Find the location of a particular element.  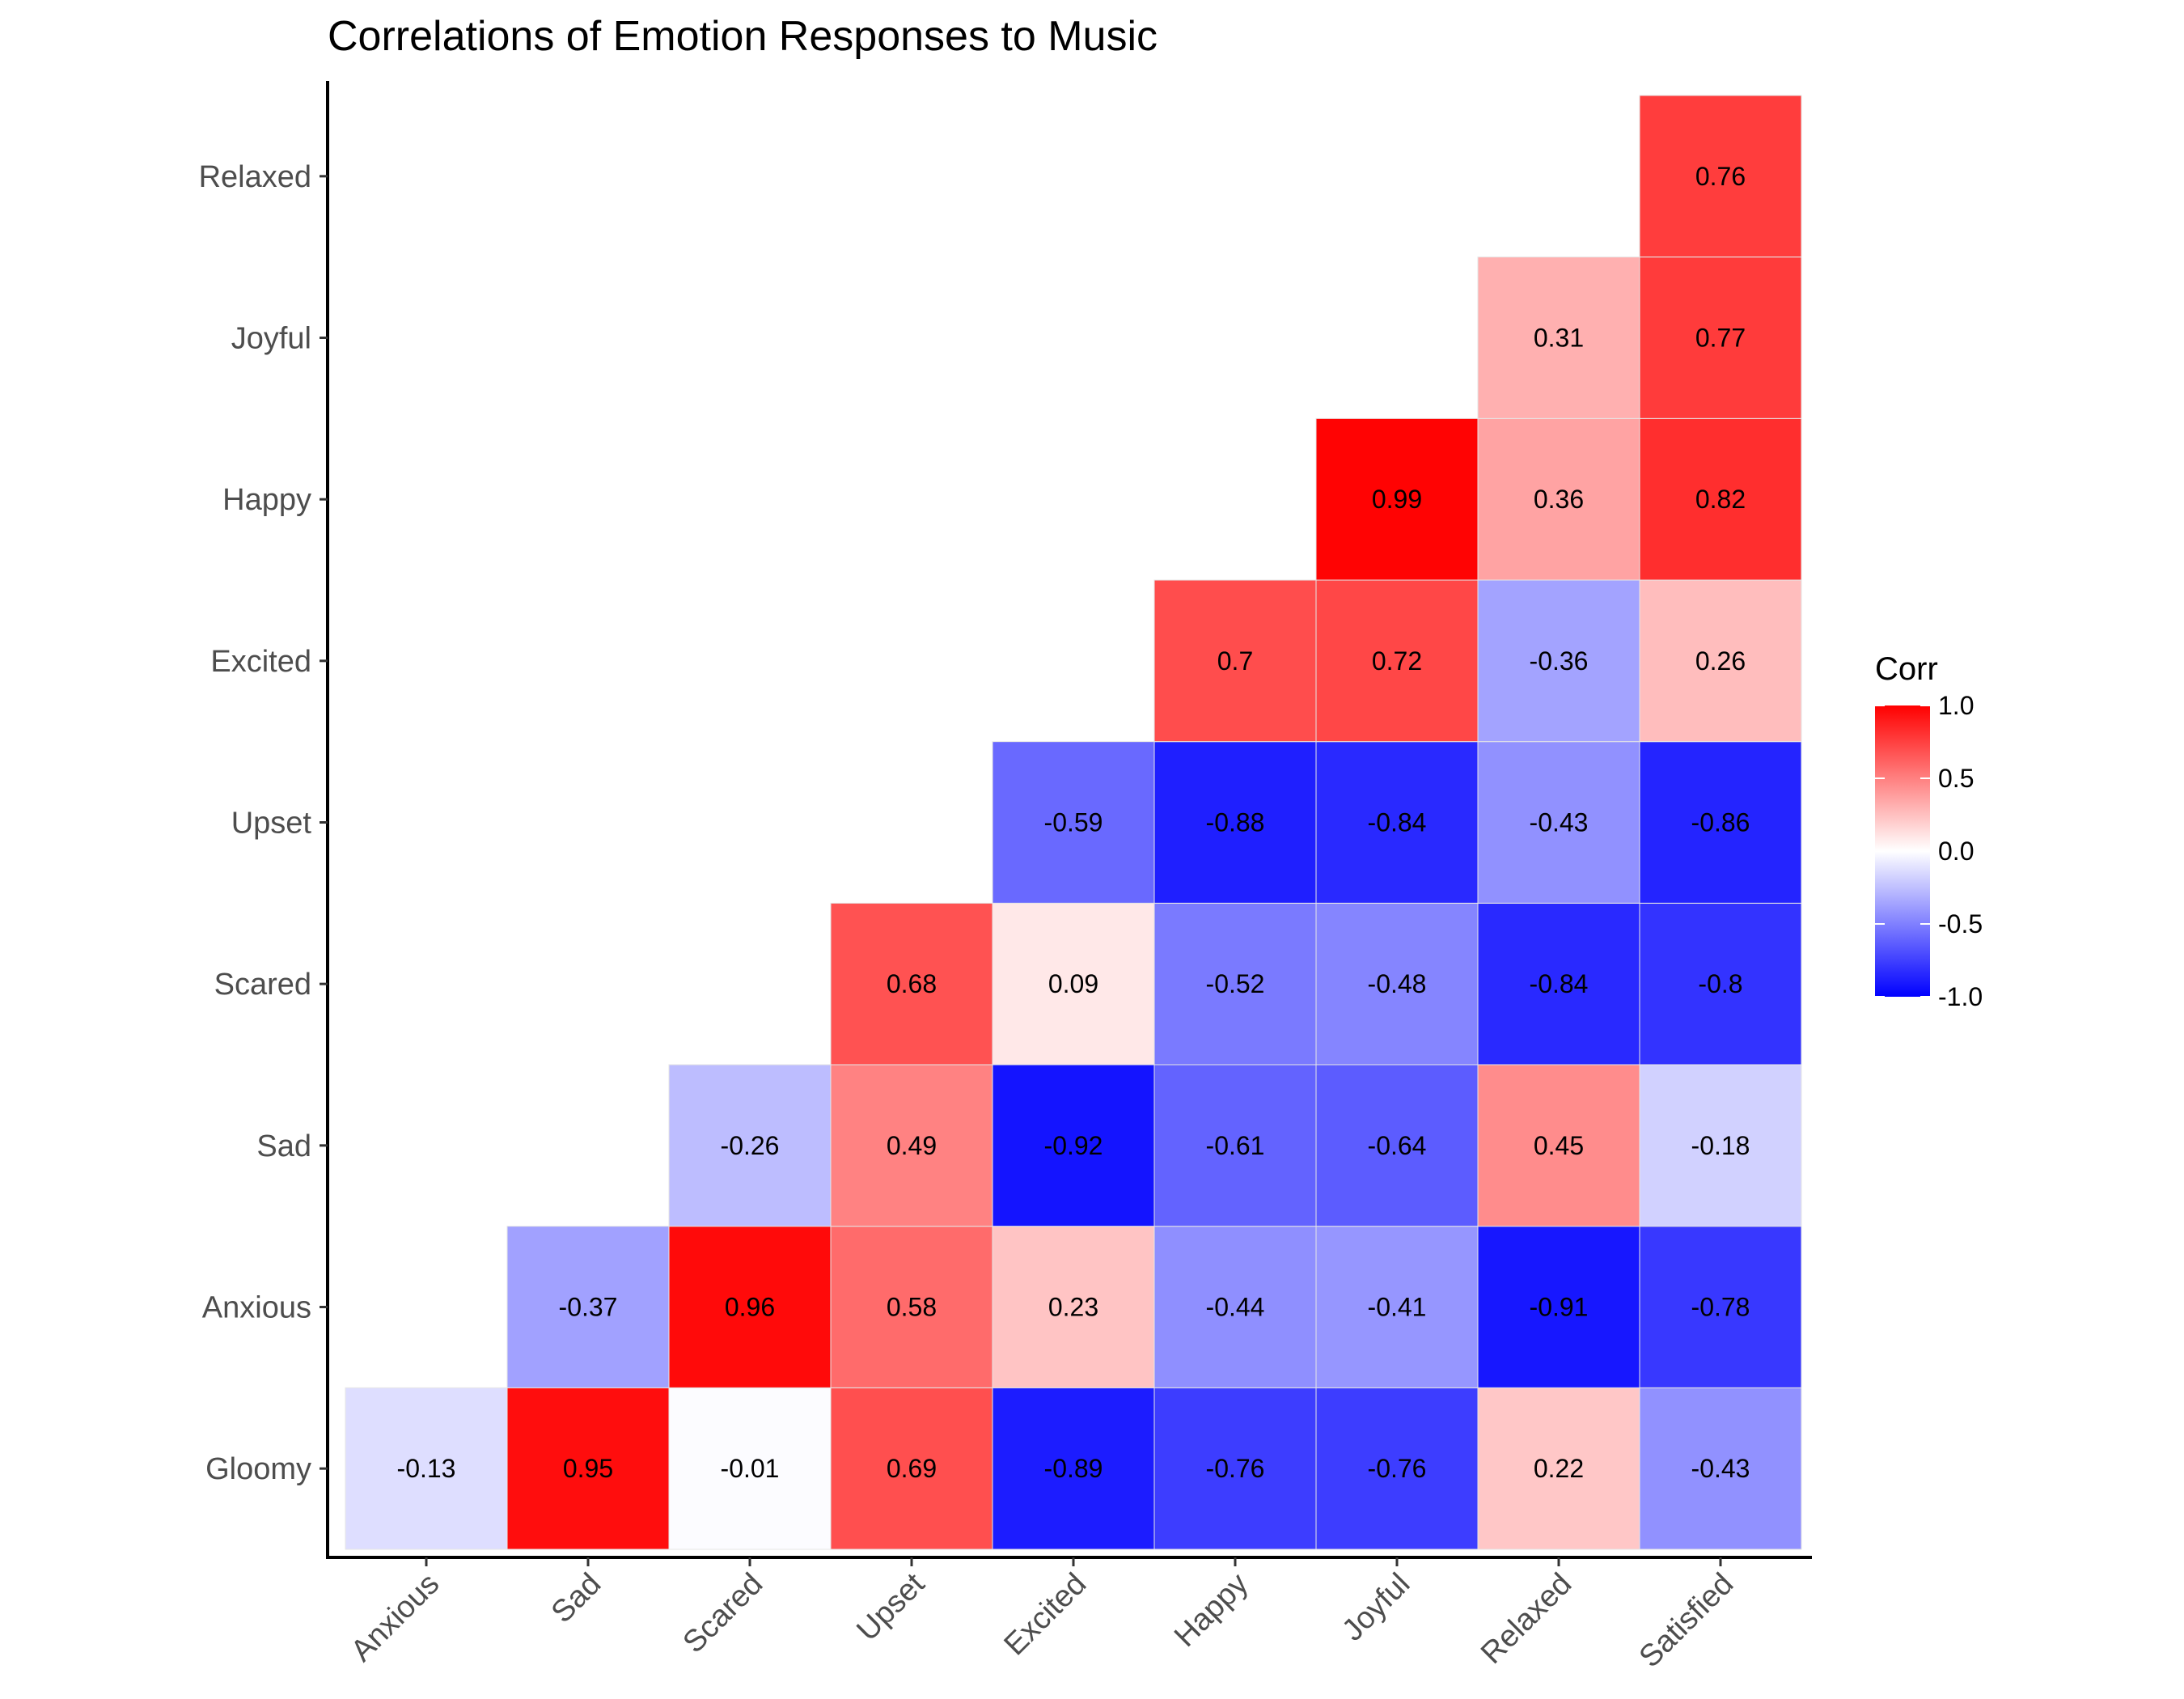

cell-value-label: 0.31 is located at coordinates (1559, 338).